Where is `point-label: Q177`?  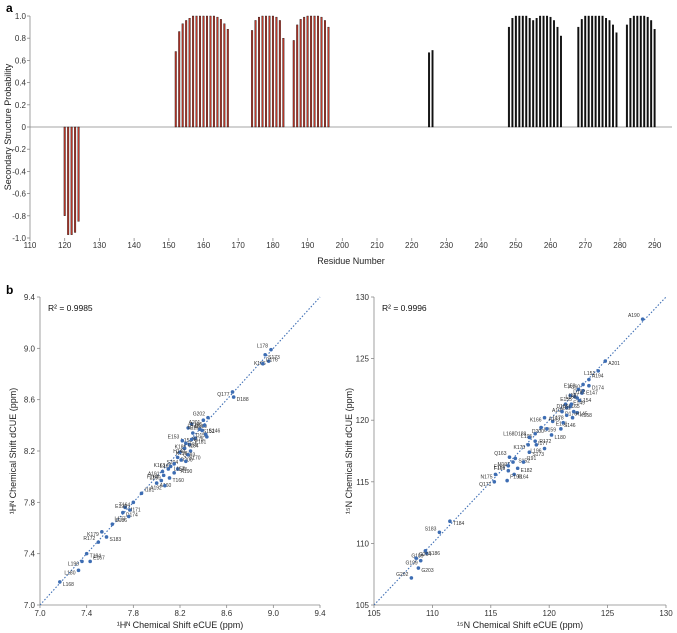
point-label: Q177 is located at coordinates (223, 395).